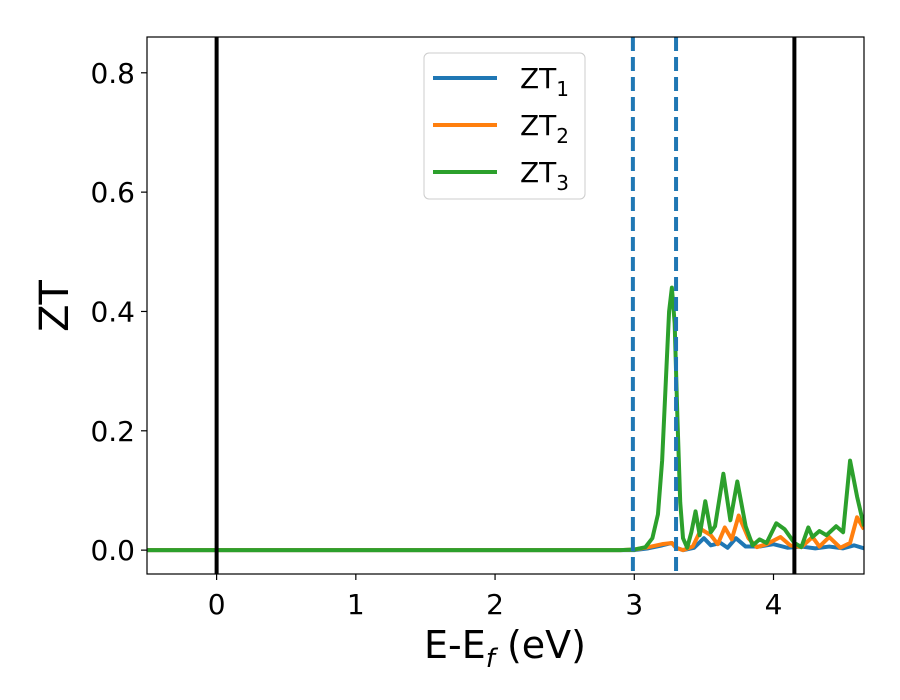  What do you see at coordinates (112, 550) in the screenshot?
I see `y-tick-label: 0.0` at bounding box center [112, 550].